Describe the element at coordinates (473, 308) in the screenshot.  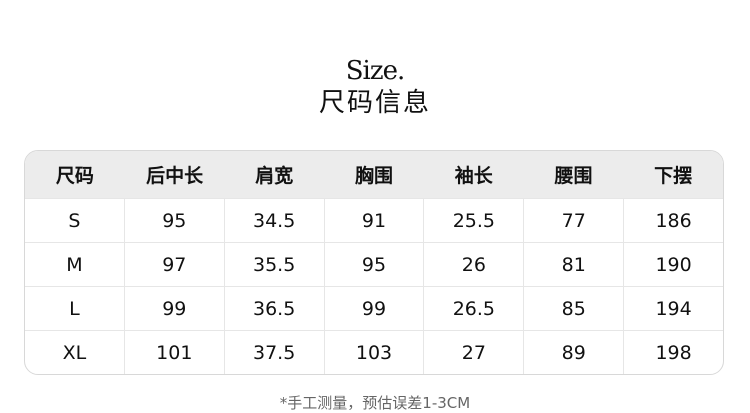
I see `table-cell: 26.5` at that location.